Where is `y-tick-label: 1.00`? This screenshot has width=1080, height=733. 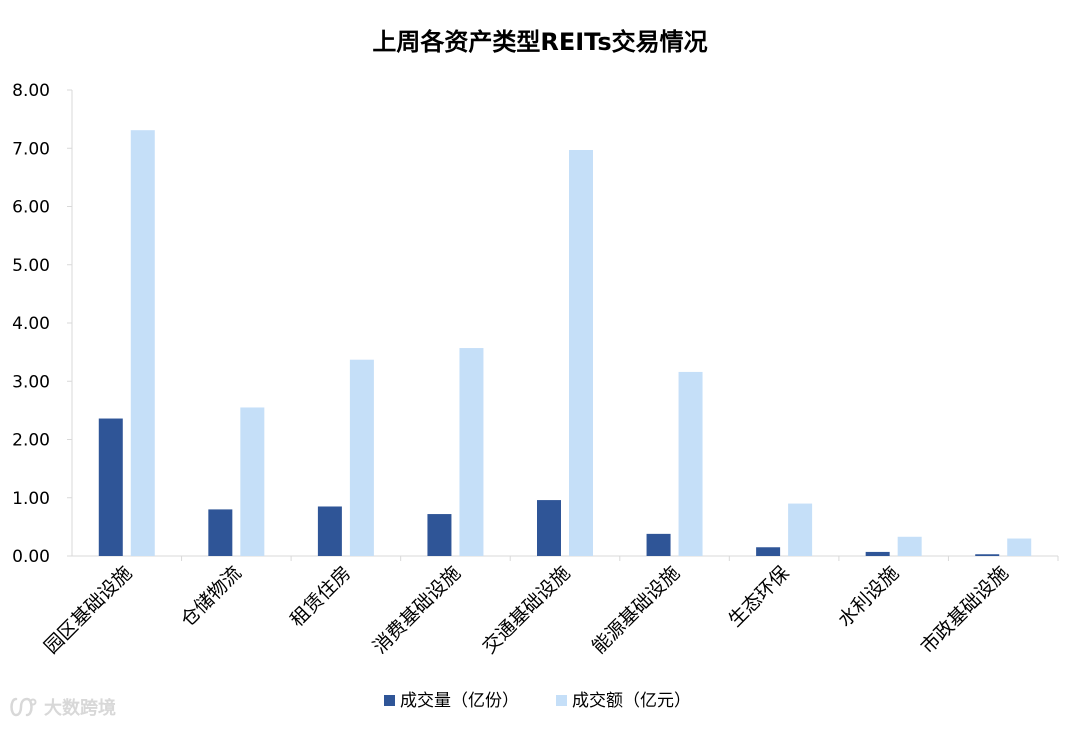
y-tick-label: 1.00 is located at coordinates (31, 499).